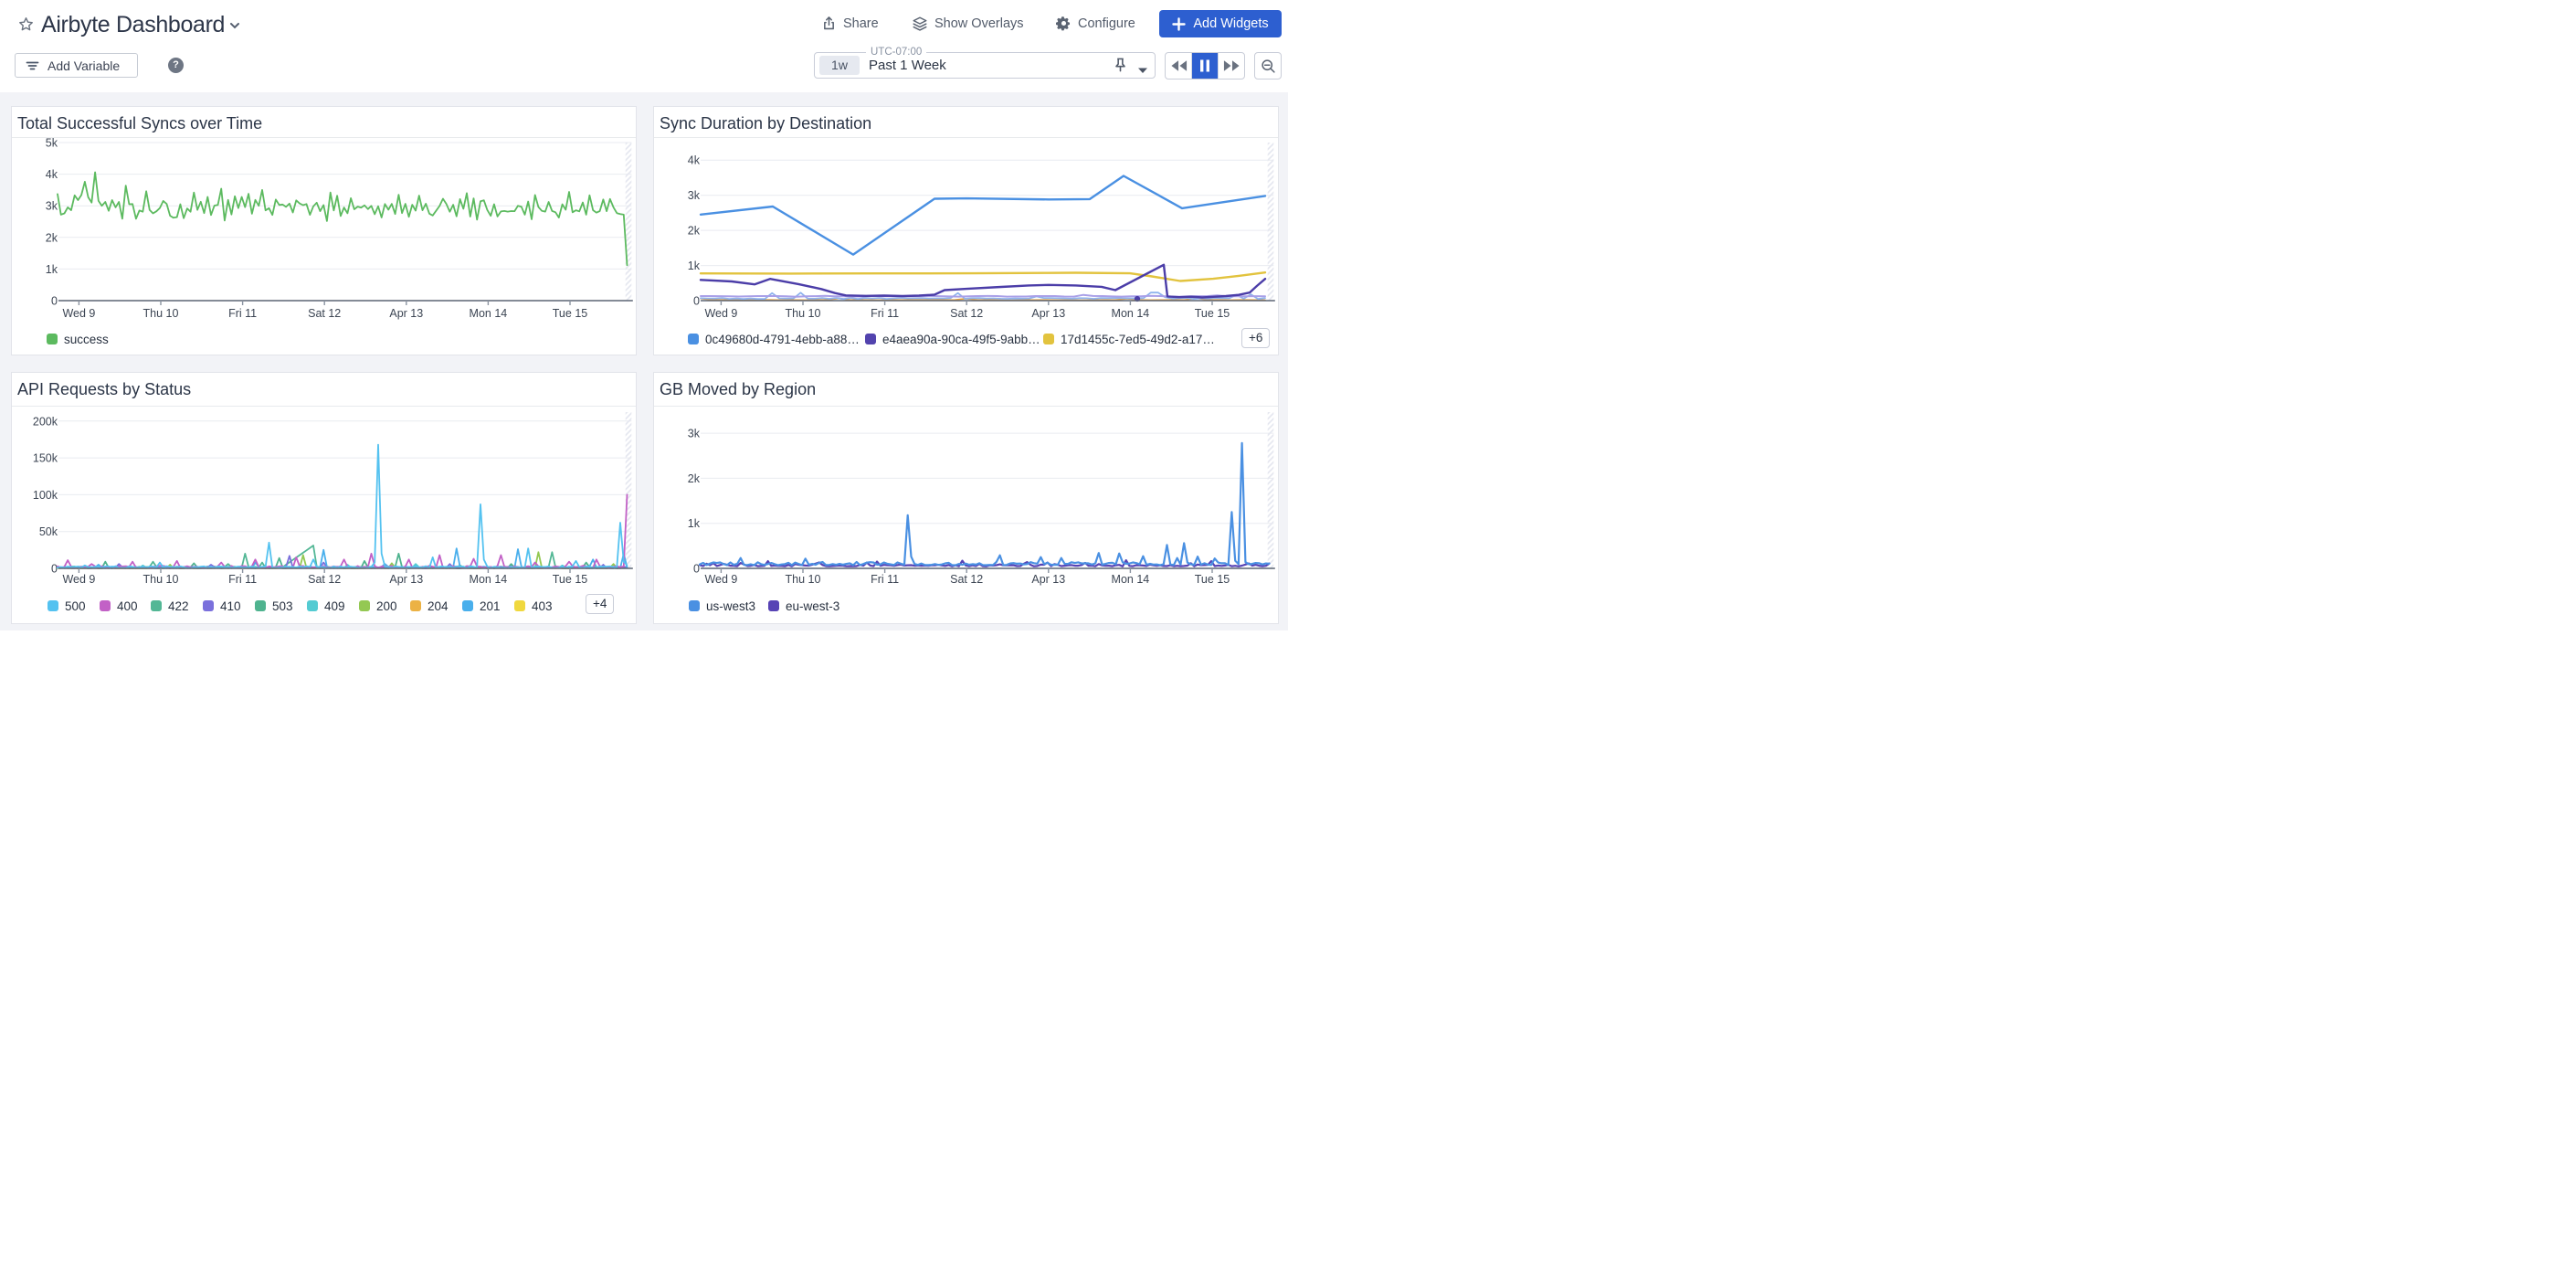 Image resolution: width=2576 pixels, height=1261 pixels. I want to click on svg-text: 5k, so click(52, 144).